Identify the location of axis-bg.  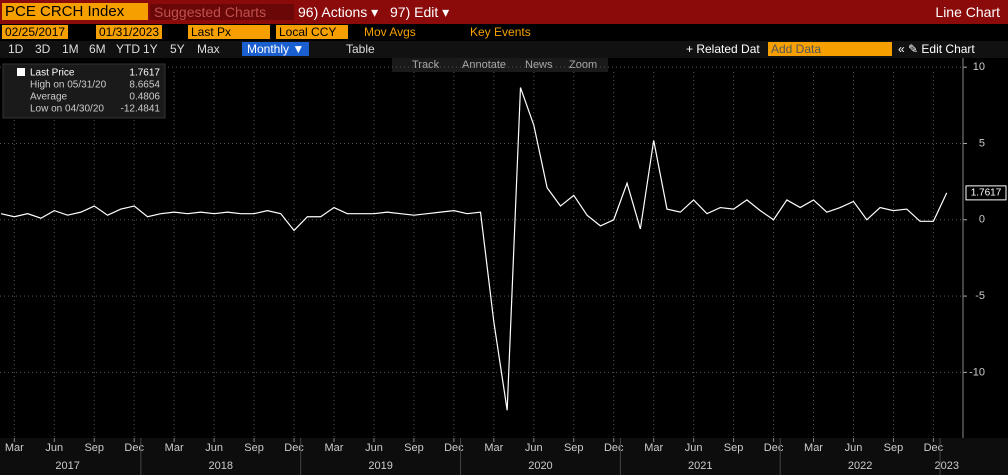
(504, 456).